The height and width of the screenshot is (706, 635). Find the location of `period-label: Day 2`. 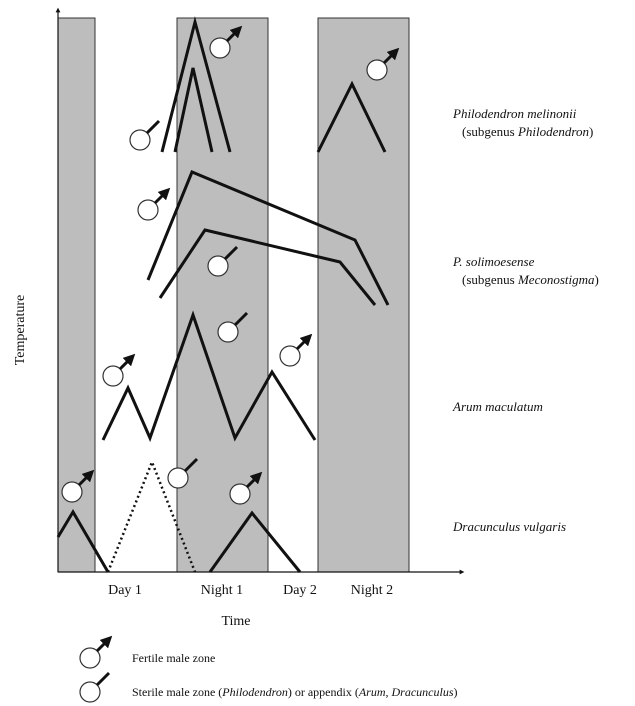

period-label: Day 2 is located at coordinates (300, 590).